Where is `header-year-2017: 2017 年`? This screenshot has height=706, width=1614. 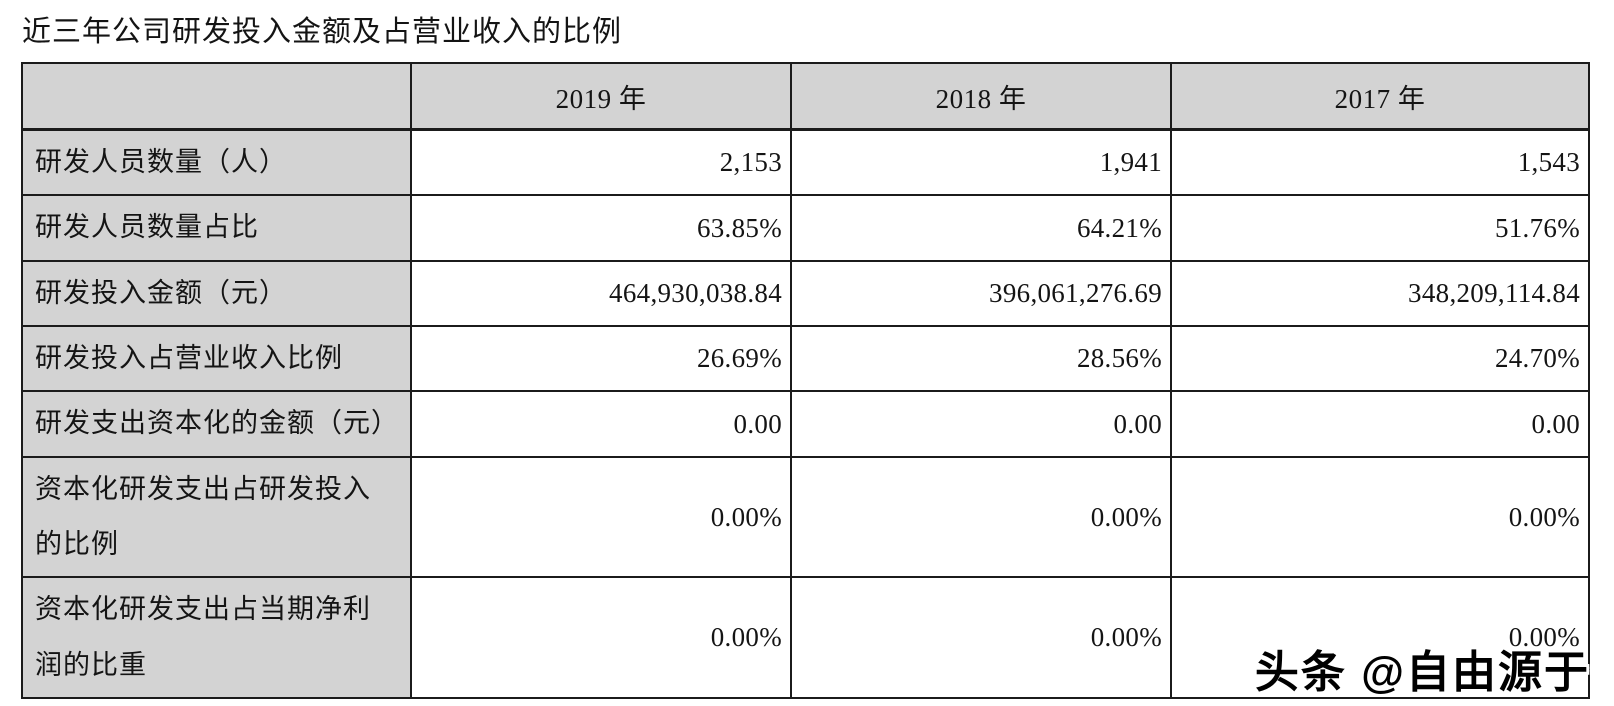 header-year-2017: 2017 年 is located at coordinates (1380, 96).